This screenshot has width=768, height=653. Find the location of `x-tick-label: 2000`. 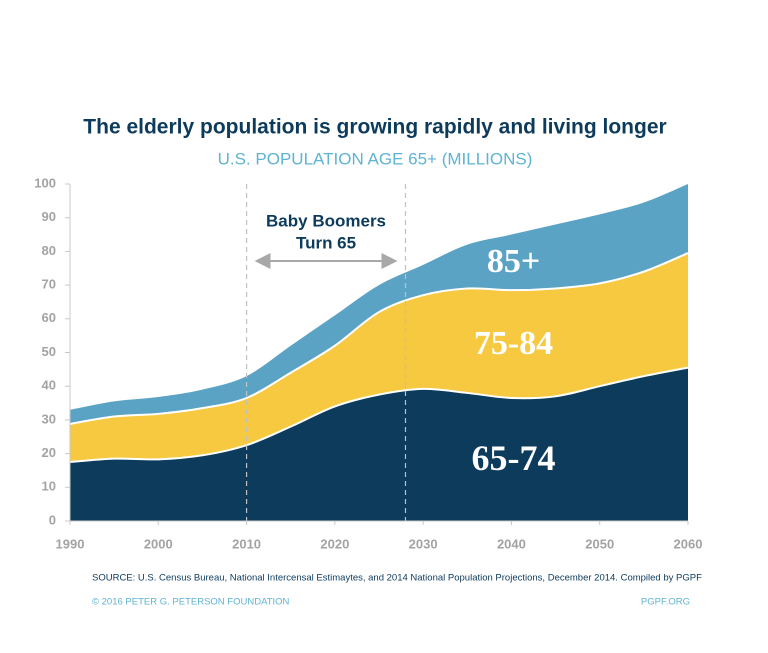

x-tick-label: 2000 is located at coordinates (158, 543).